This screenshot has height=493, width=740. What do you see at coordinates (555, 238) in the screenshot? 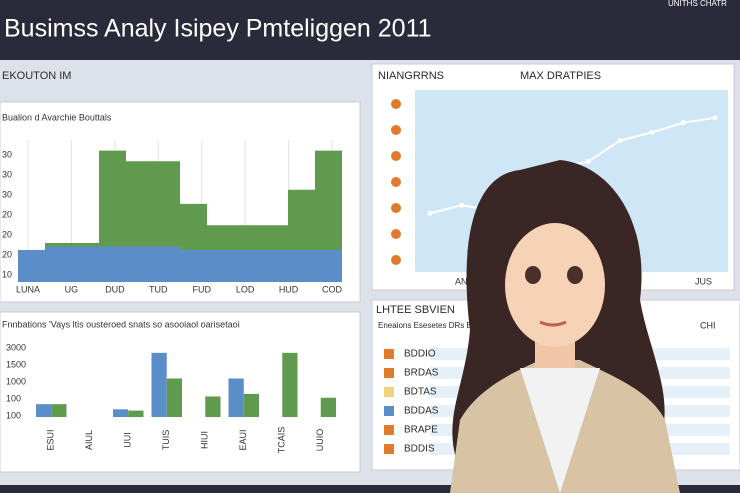
I see `bangs` at bounding box center [555, 238].